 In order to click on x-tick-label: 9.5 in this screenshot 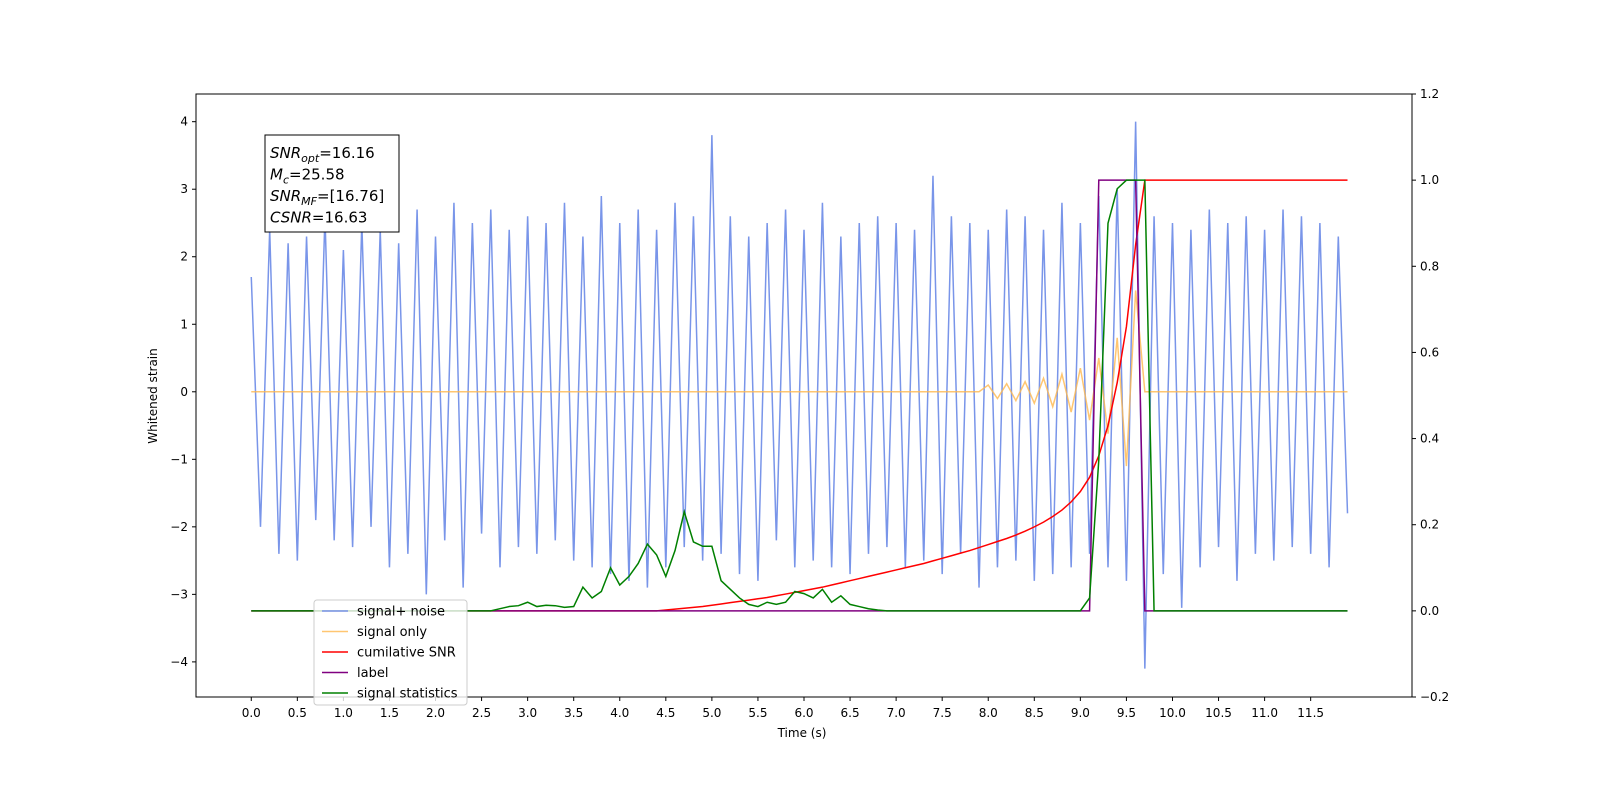, I will do `click(1126, 713)`.